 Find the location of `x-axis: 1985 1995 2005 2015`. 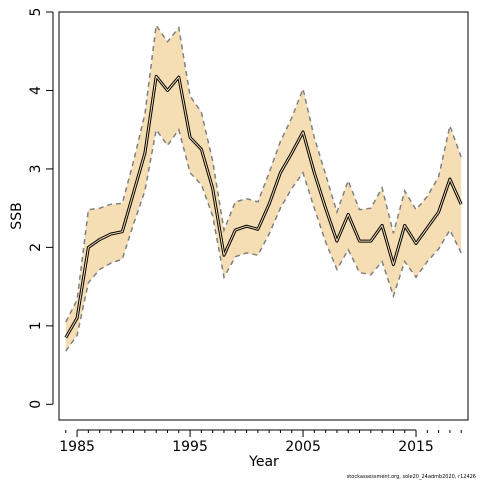

x-axis: 1985 1995 2005 2015 is located at coordinates (260, 442).